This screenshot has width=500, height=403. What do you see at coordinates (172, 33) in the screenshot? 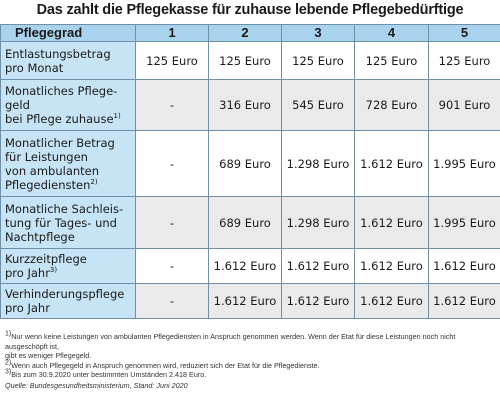
I see `header-grad-1: 1` at bounding box center [172, 33].